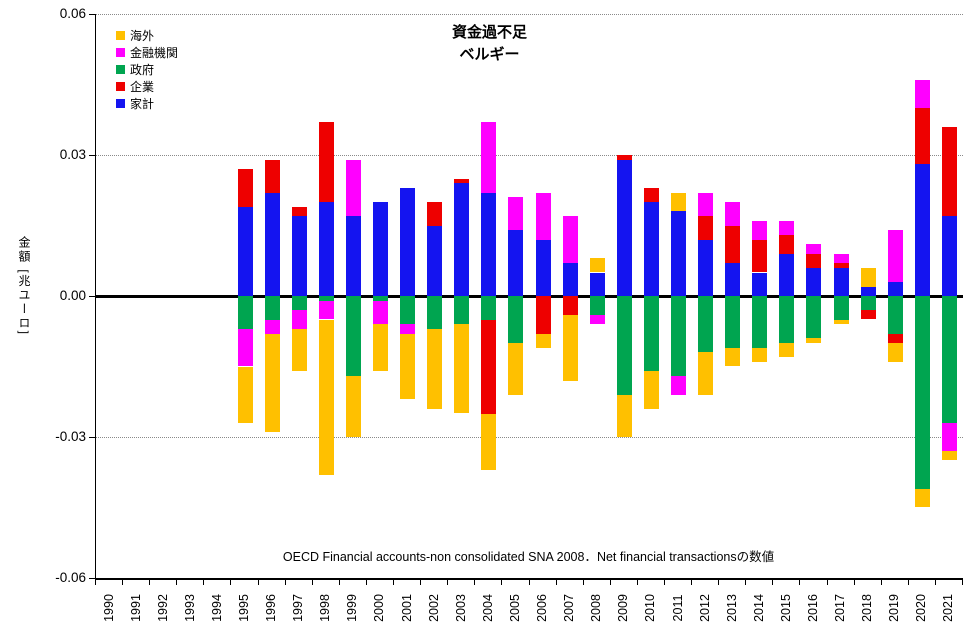 This screenshot has width=979, height=639. What do you see at coordinates (244, 608) in the screenshot?
I see `x-tick-label: 1995` at bounding box center [244, 608].